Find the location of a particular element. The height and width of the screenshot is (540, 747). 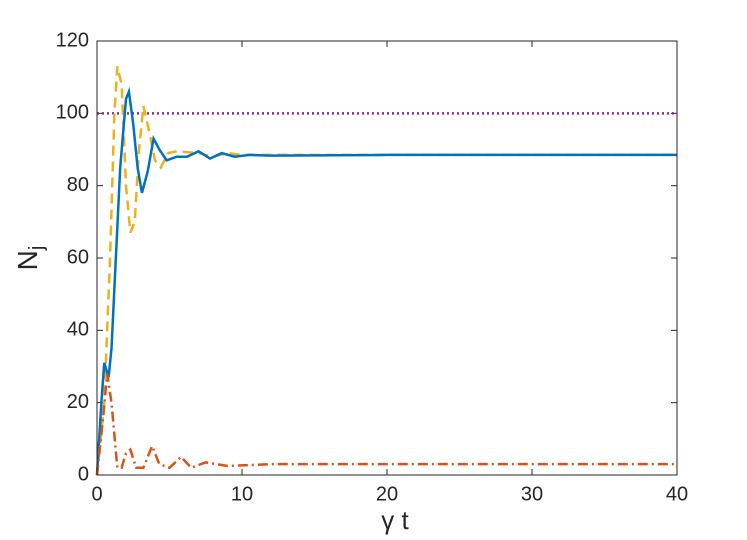

x-tick-label: 10 is located at coordinates (242, 494).